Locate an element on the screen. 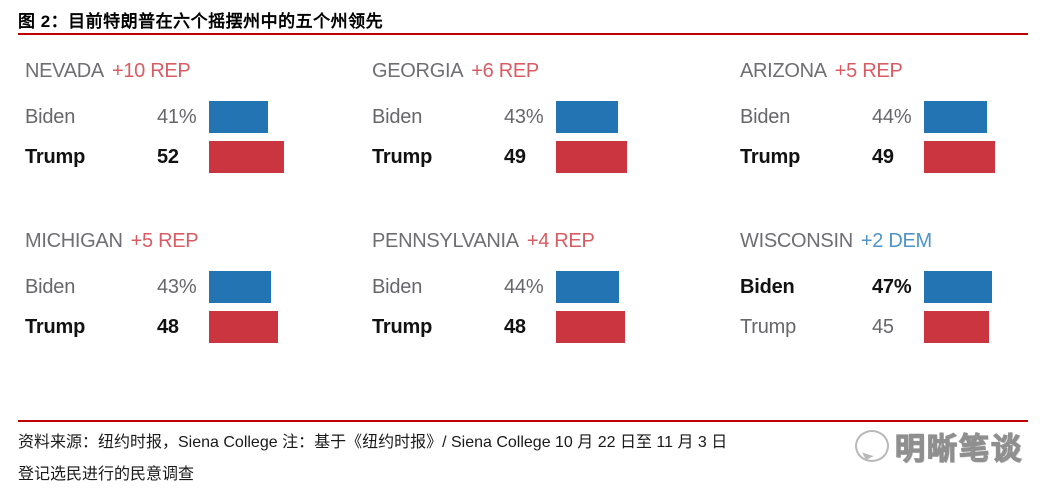  state-name: WISCONSIN is located at coordinates (796, 241).